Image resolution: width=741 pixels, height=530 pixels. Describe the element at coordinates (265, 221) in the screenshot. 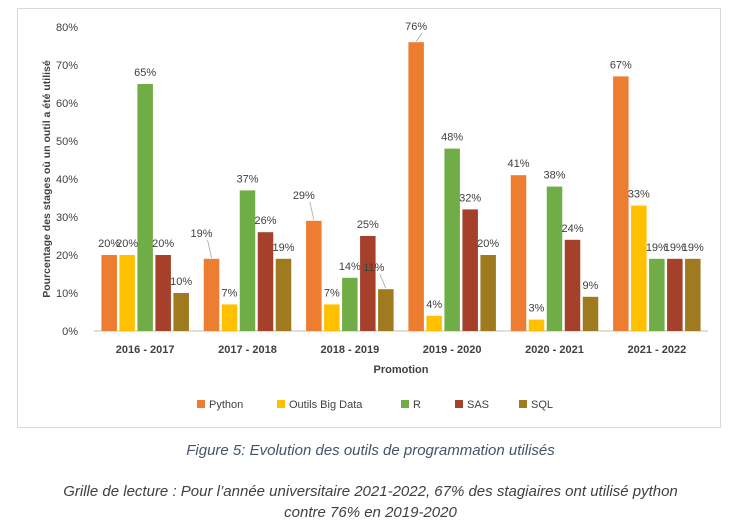

I see `data-label: 26%` at that location.